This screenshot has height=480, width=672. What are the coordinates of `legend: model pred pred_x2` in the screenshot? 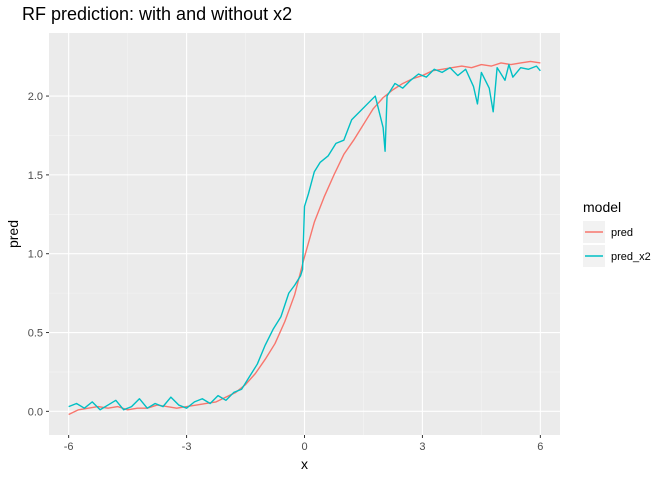 It's located at (617, 233).